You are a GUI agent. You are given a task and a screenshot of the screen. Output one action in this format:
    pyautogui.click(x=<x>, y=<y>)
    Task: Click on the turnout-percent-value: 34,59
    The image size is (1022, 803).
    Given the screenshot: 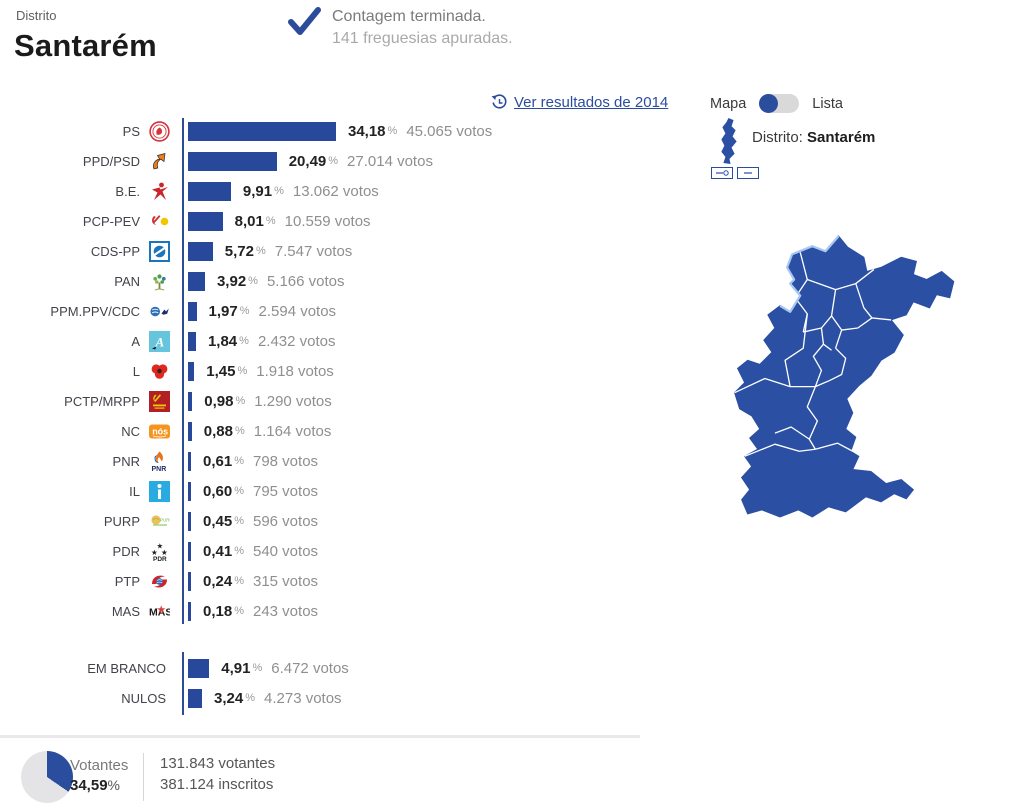 What is the action you would take?
    pyautogui.click(x=89, y=785)
    